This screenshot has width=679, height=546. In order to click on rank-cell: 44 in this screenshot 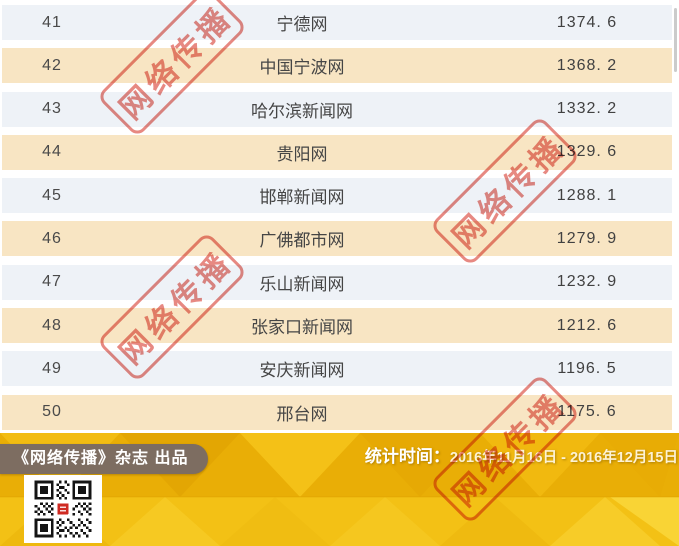, I will do `click(52, 152)`.